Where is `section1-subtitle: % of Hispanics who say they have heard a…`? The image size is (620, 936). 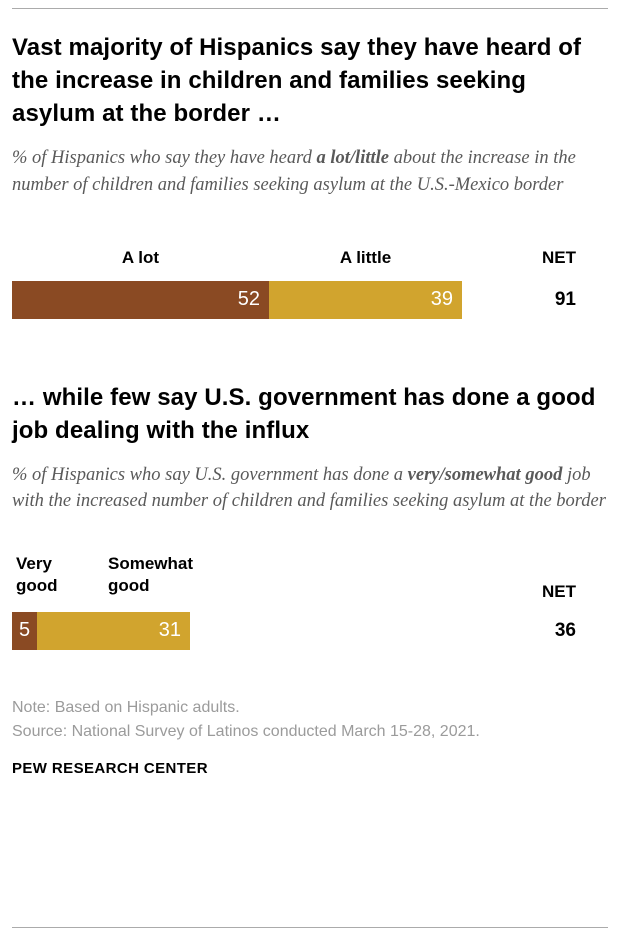 section1-subtitle: % of Hispanics who say they have heard a… is located at coordinates (310, 171).